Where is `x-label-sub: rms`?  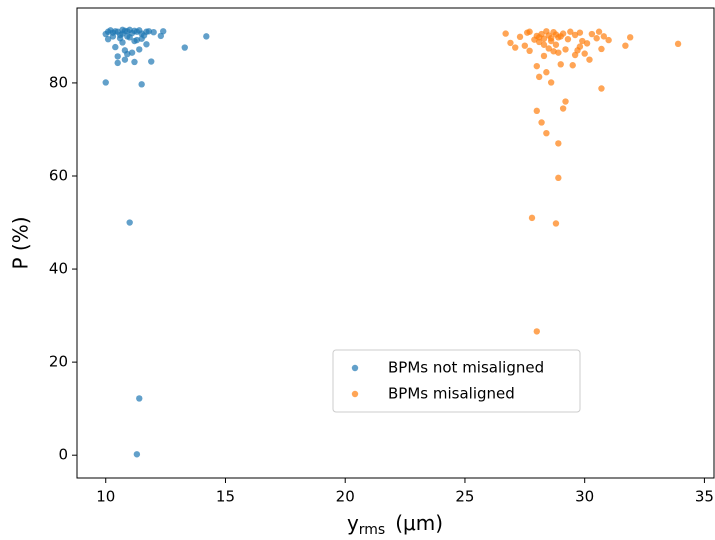 x-label-sub: rms is located at coordinates (372, 530).